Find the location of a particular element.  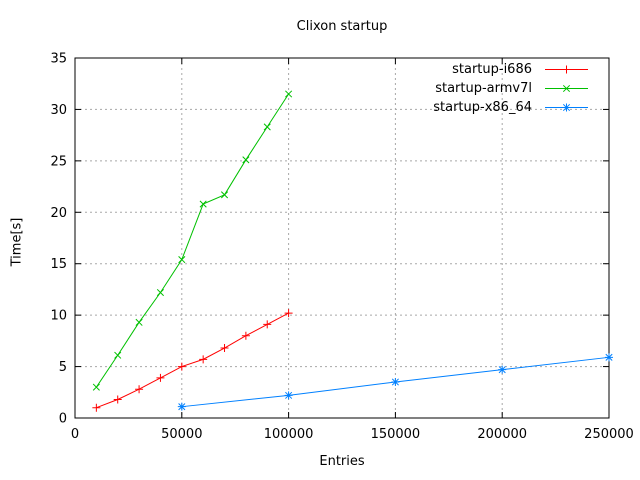

x-tick-label: 50000 is located at coordinates (181, 434).